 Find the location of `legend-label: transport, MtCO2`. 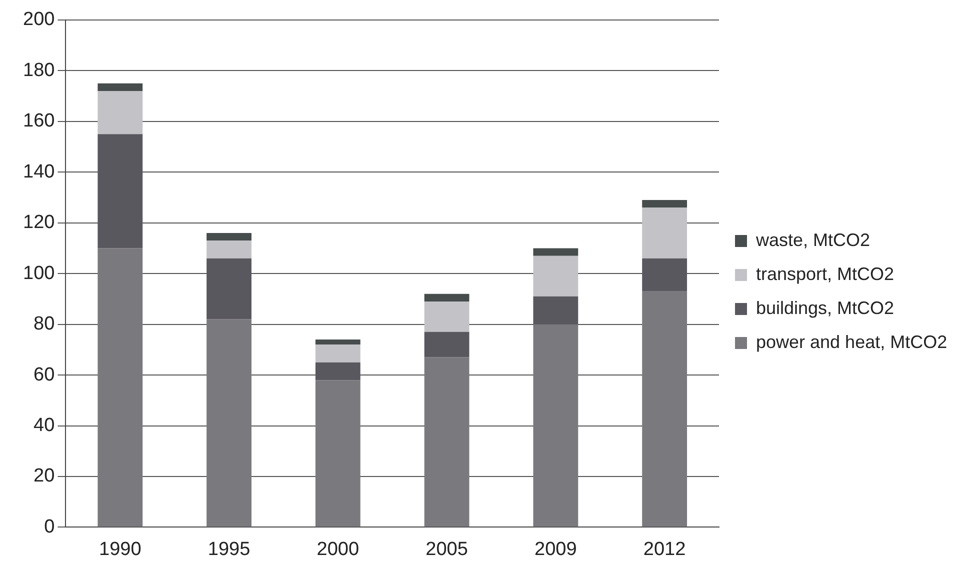

legend-label: transport, MtCO2 is located at coordinates (825, 274).